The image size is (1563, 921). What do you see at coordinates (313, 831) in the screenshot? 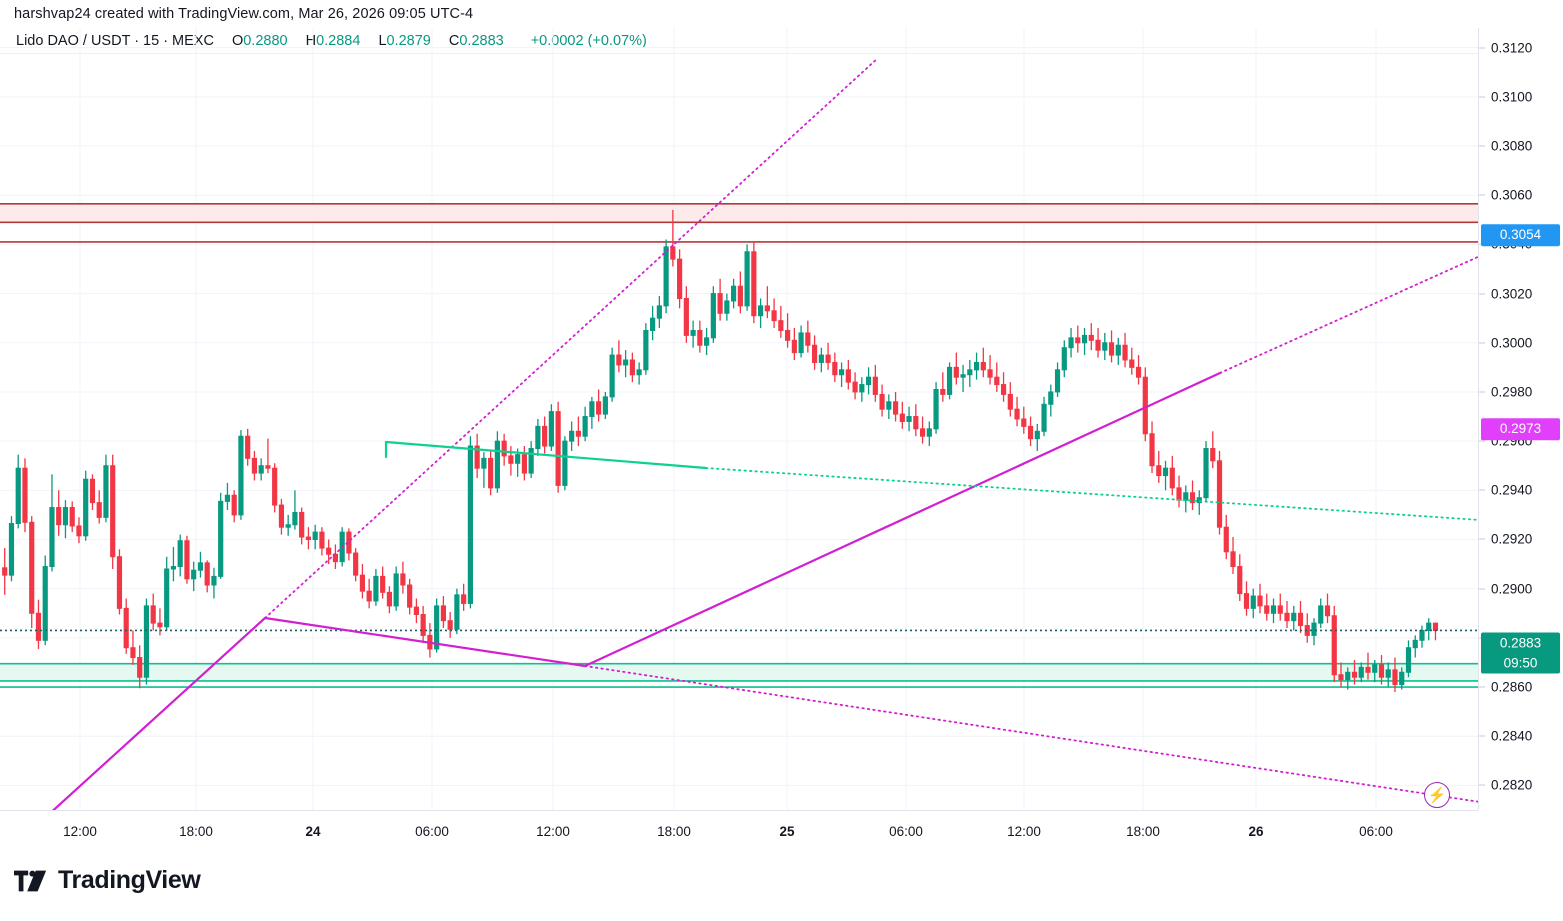
I see `time-tick-label: 24` at bounding box center [313, 831].